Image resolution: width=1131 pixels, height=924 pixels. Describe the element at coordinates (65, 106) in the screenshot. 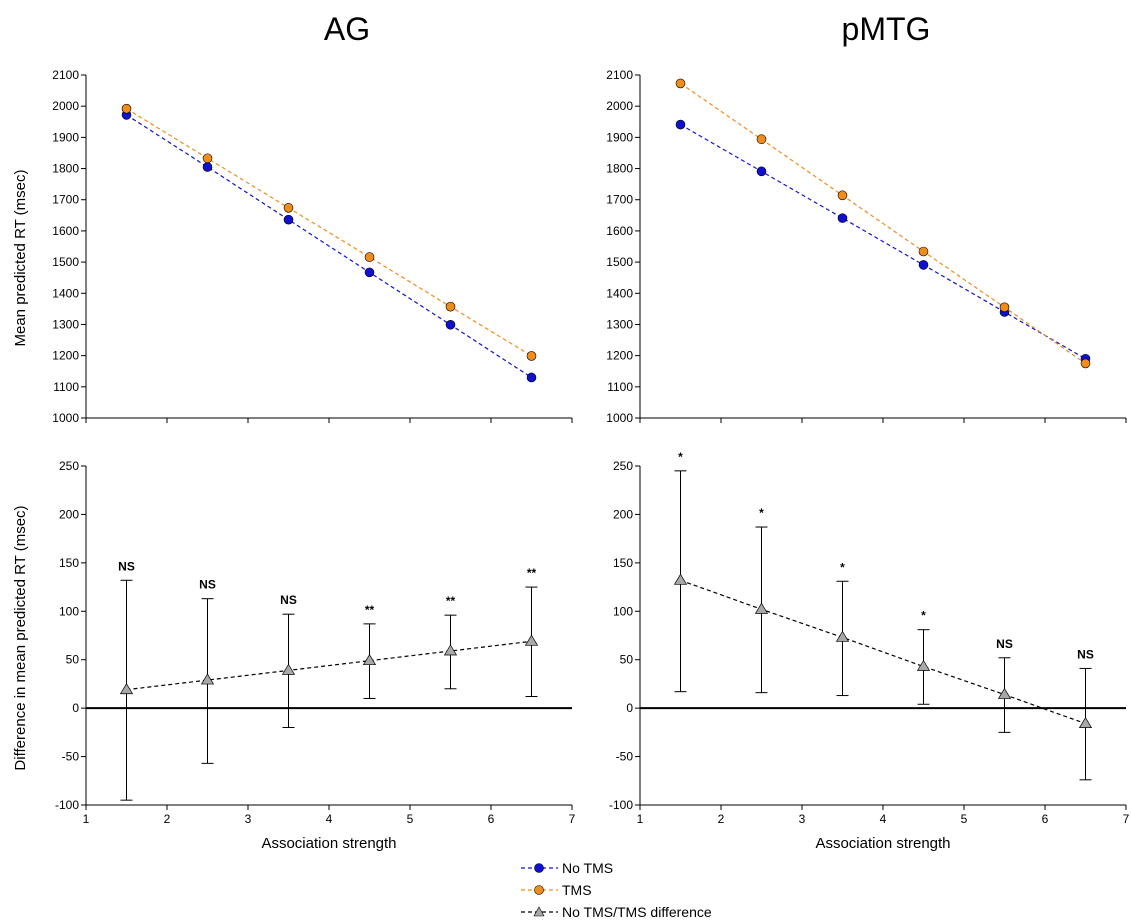

I see `y-tick-label: 2000` at that location.